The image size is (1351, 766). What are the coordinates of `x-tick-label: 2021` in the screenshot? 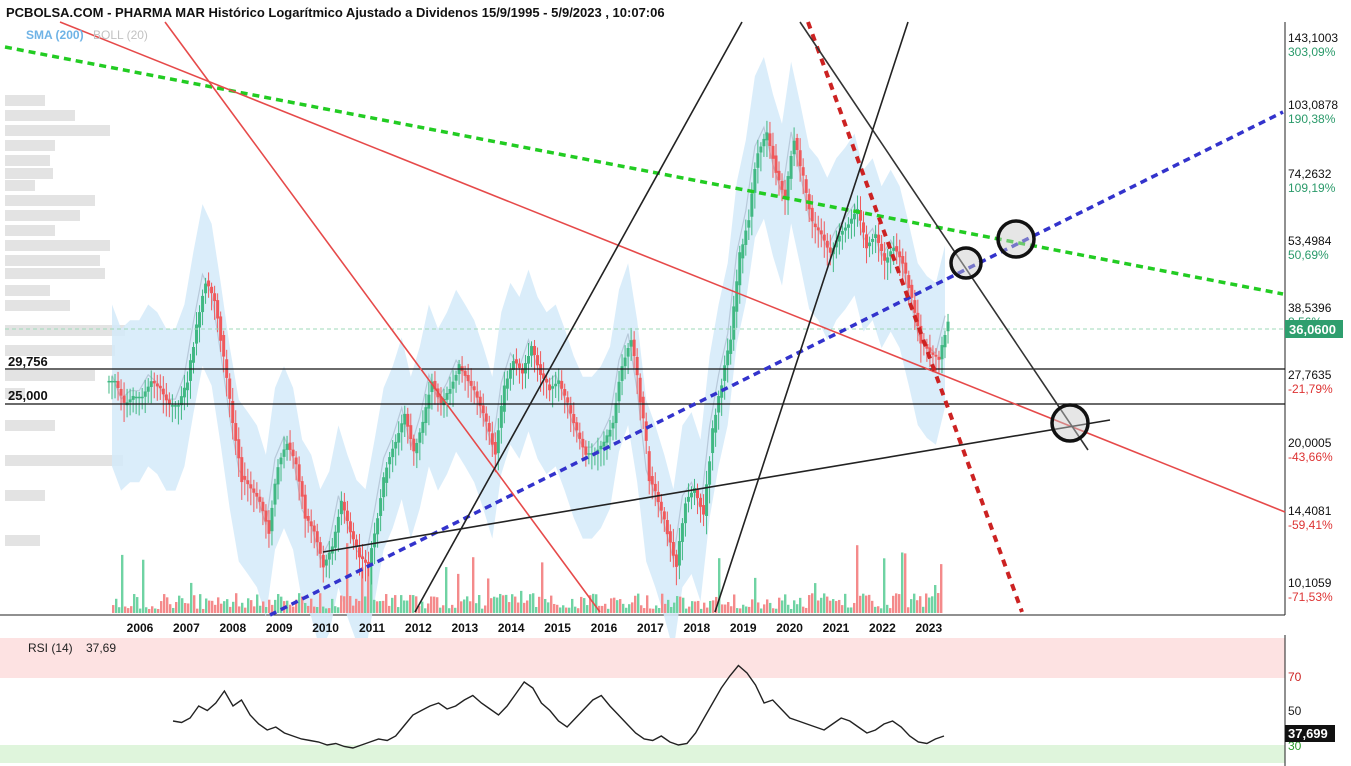 It's located at (836, 628).